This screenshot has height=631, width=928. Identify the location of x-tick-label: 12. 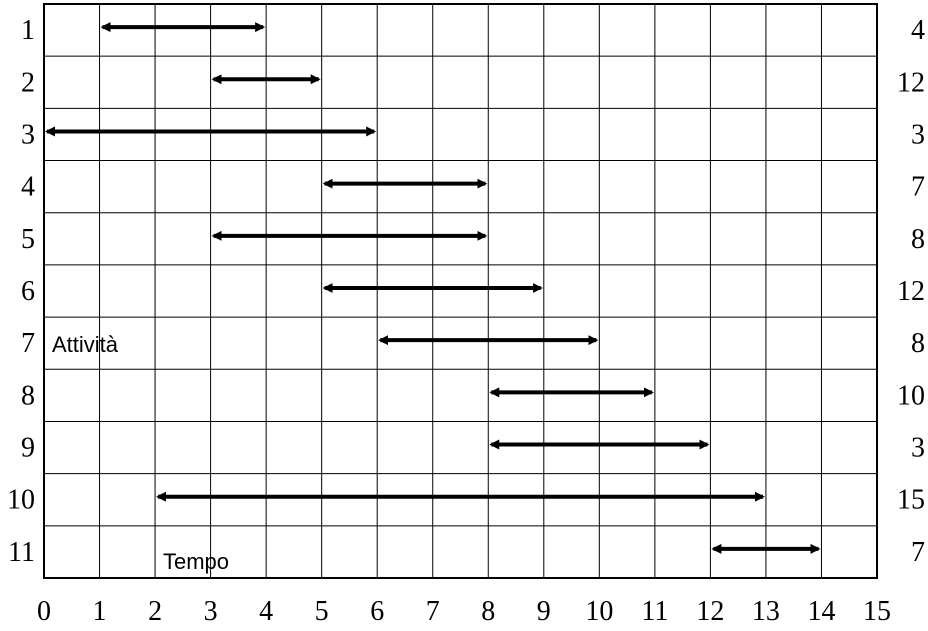
(710, 611).